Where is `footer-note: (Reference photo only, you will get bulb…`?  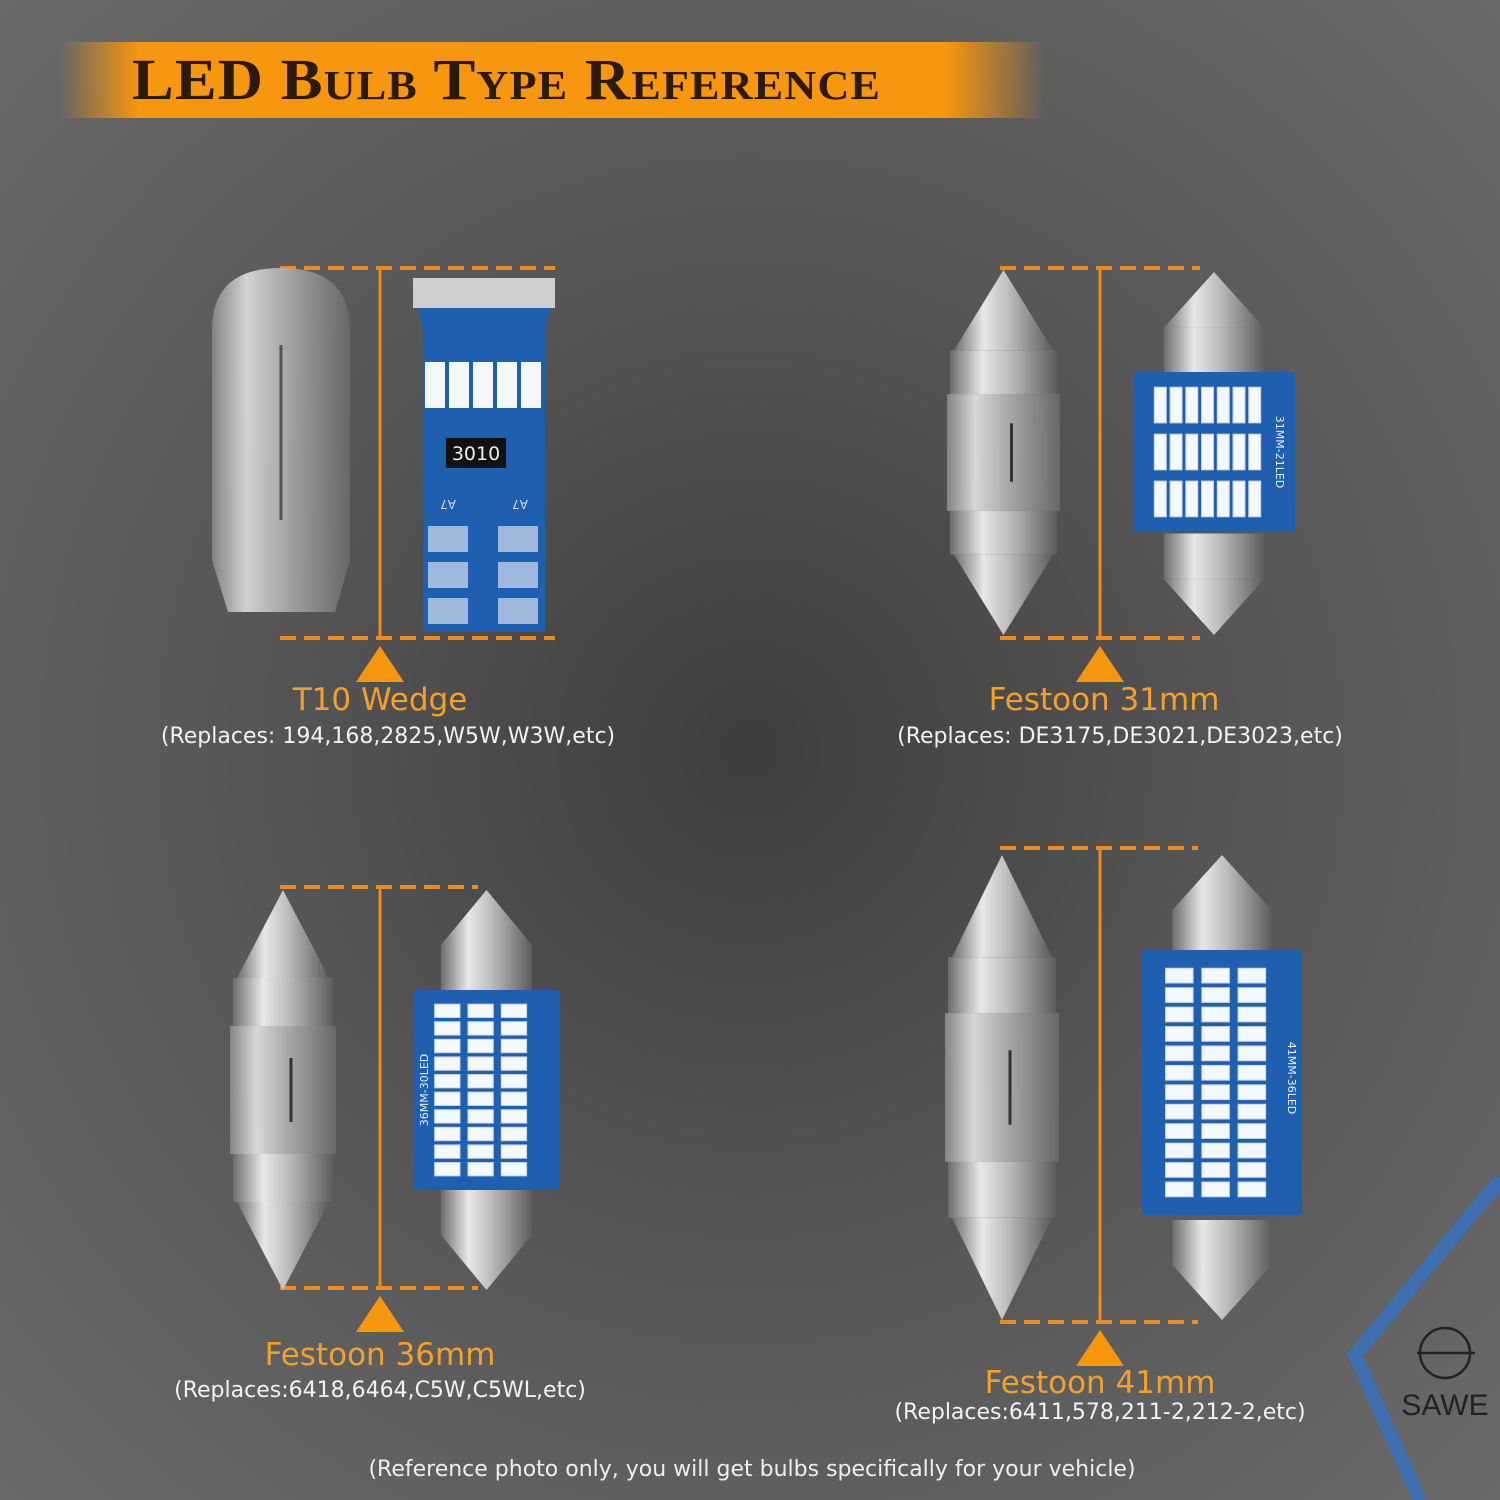
footer-note: (Reference photo only, you will get bulb… is located at coordinates (752, 1469).